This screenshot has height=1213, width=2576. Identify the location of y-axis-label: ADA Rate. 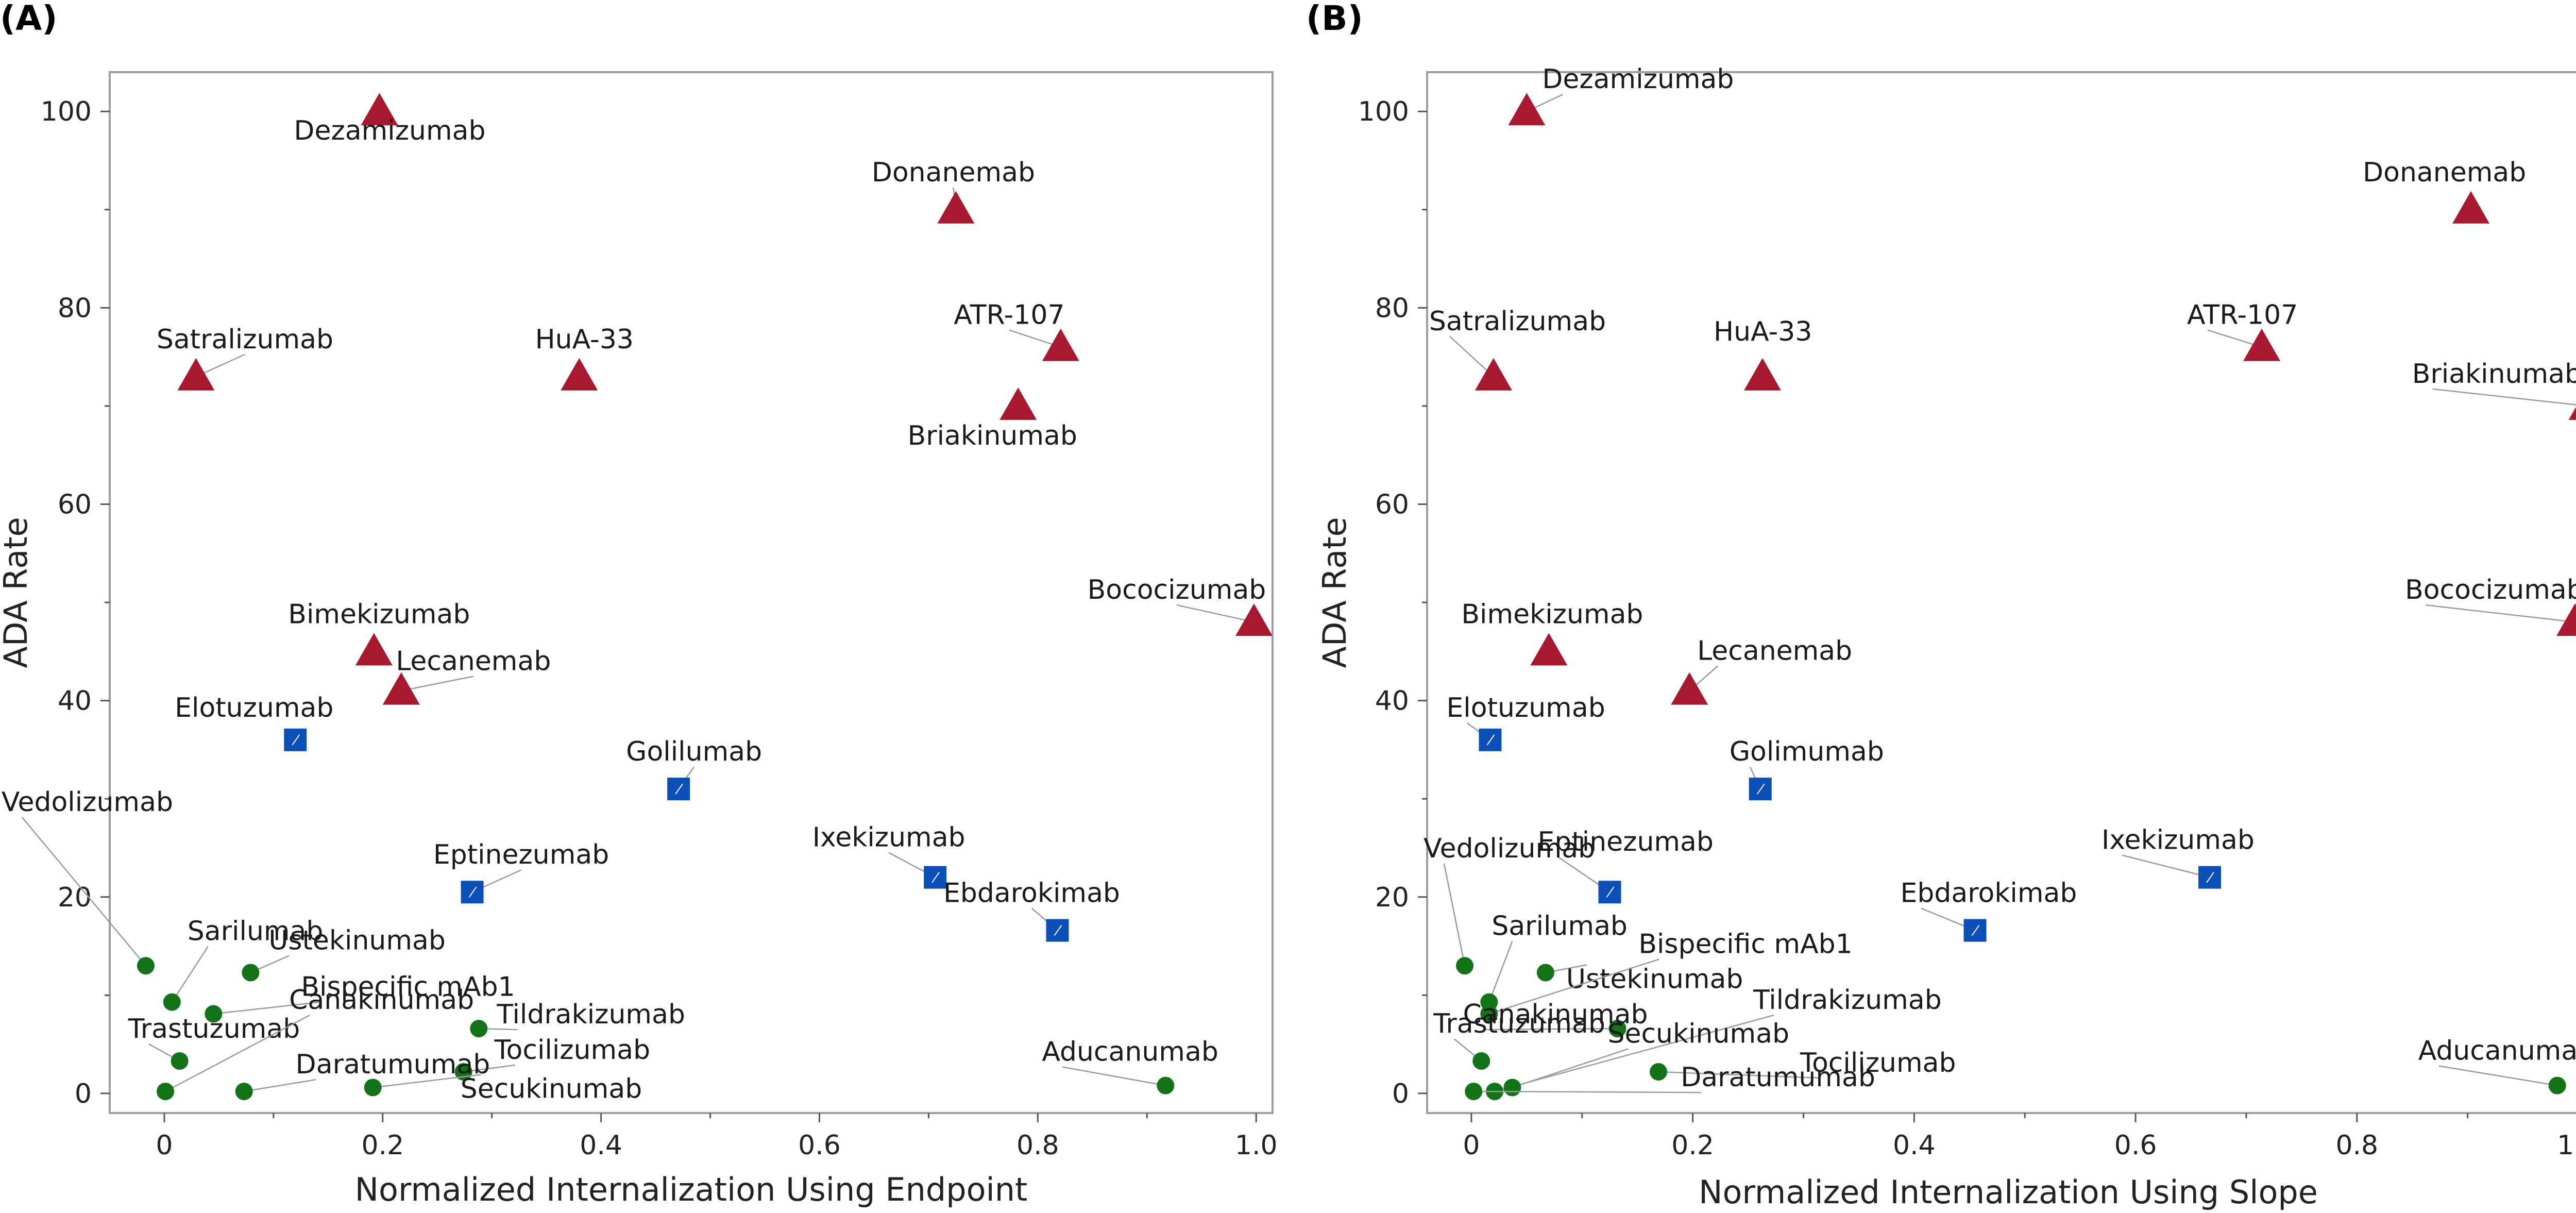
(1334, 593).